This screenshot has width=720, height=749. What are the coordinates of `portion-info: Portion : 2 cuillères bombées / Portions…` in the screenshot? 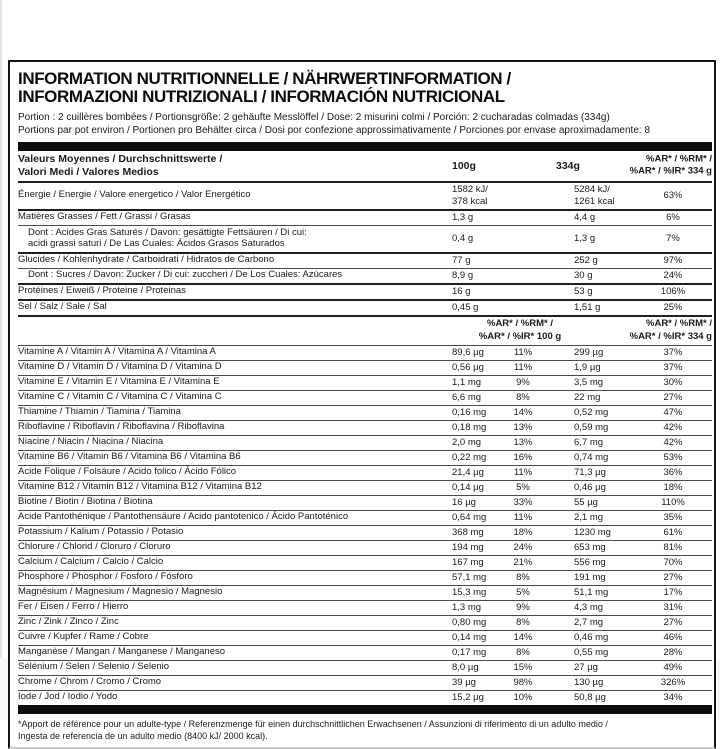 It's located at (334, 123).